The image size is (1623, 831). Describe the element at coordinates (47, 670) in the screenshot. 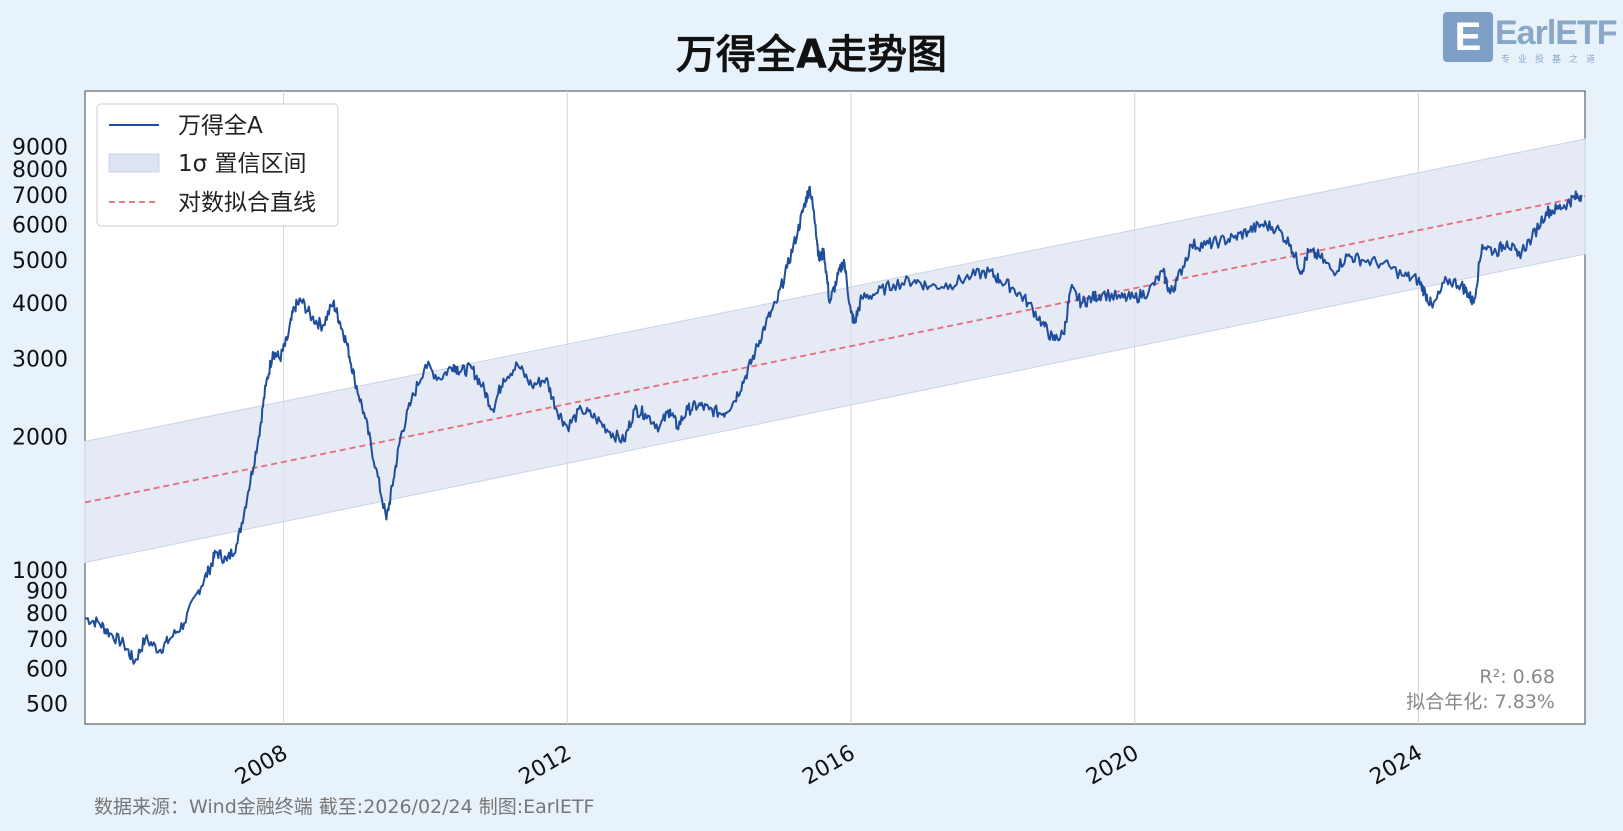

I see `y-tick-label-600: 600` at that location.